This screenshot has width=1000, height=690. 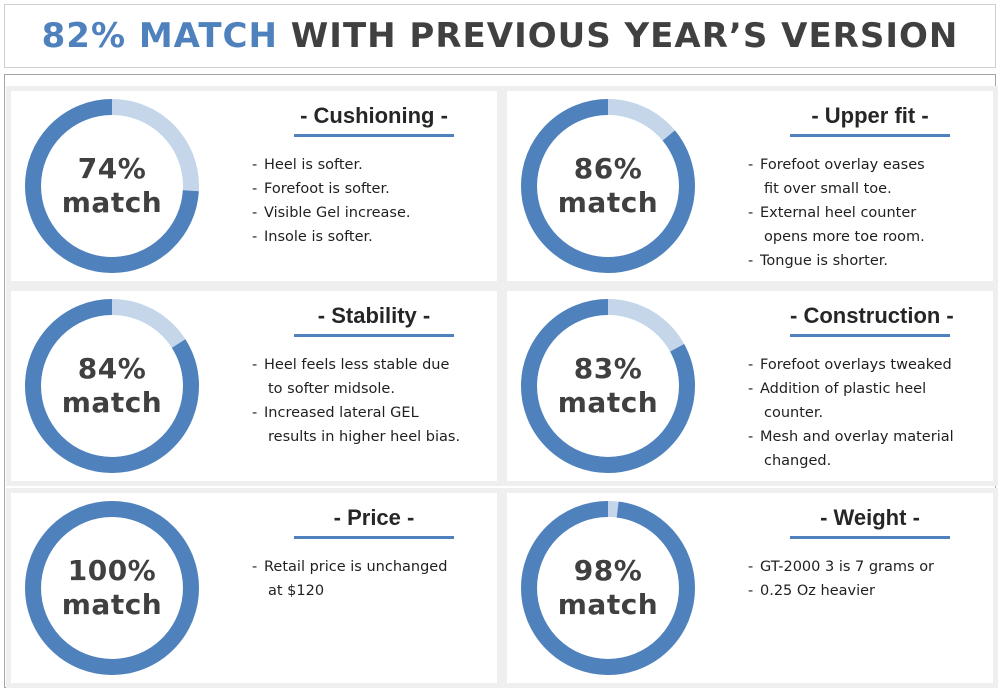 I want to click on card-heading: - Price -, so click(x=374, y=517).